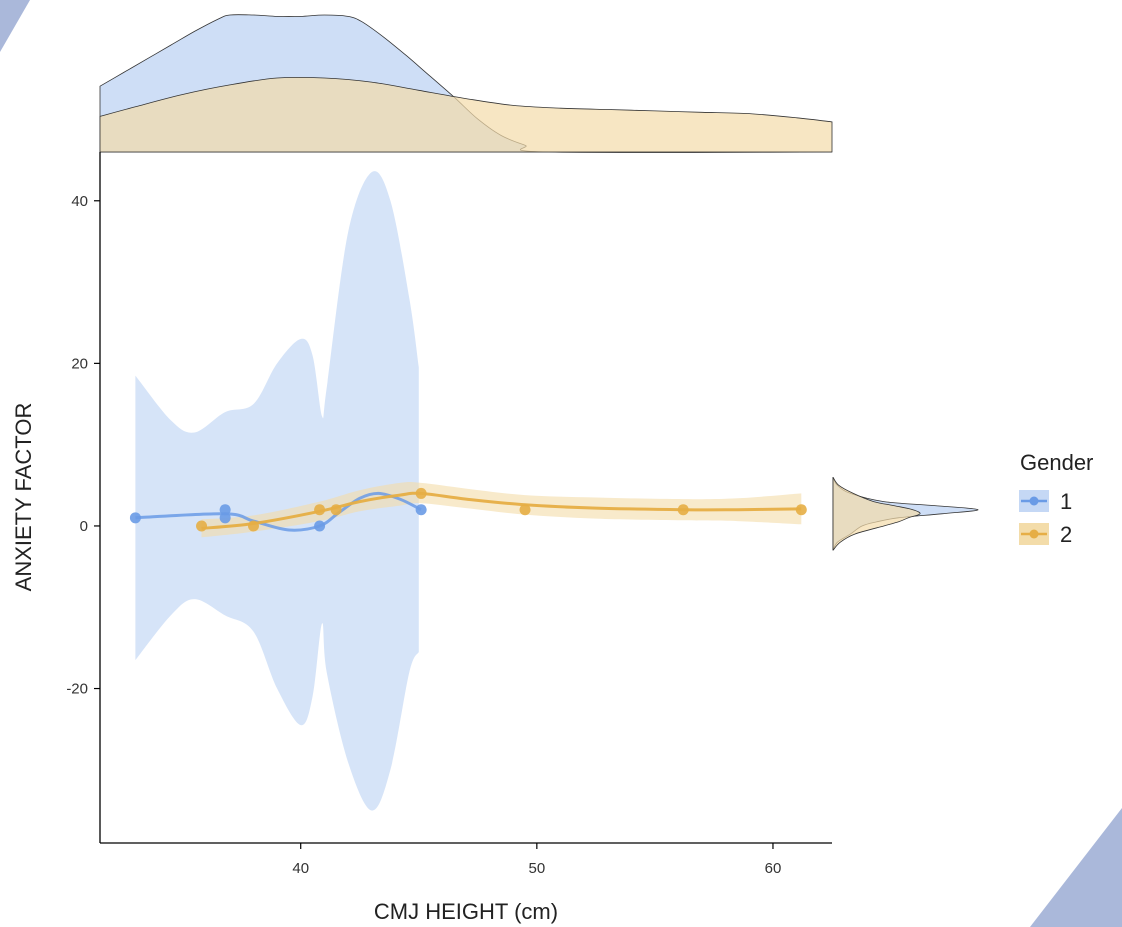 This screenshot has height=927, width=1122. What do you see at coordinates (79, 201) in the screenshot?
I see `y-tick-label-0: 40` at bounding box center [79, 201].